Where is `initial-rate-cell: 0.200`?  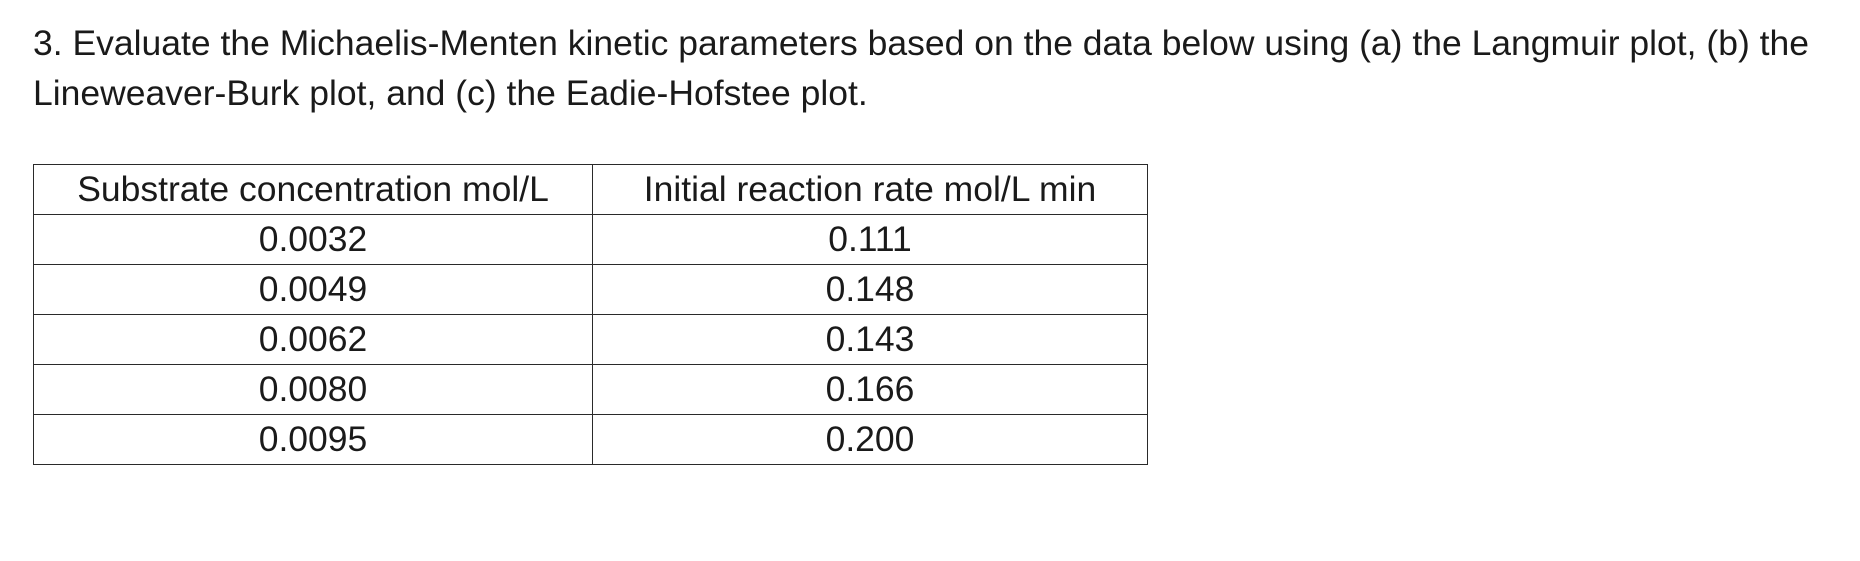 initial-rate-cell: 0.200 is located at coordinates (870, 439).